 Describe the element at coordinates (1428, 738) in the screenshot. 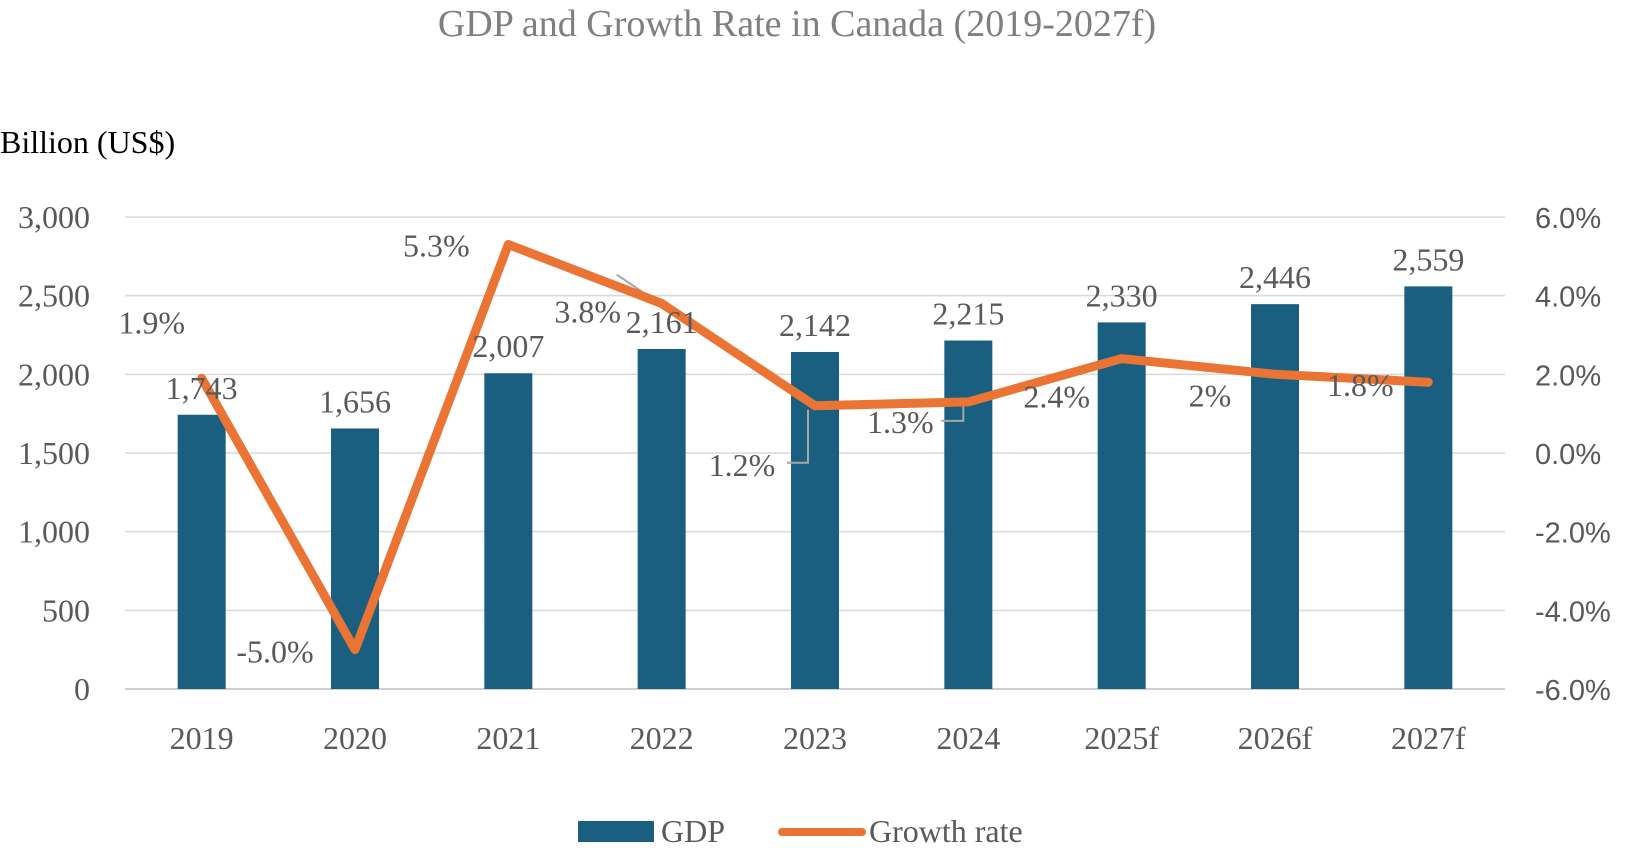

I see `x-tick-label: 2027f` at that location.